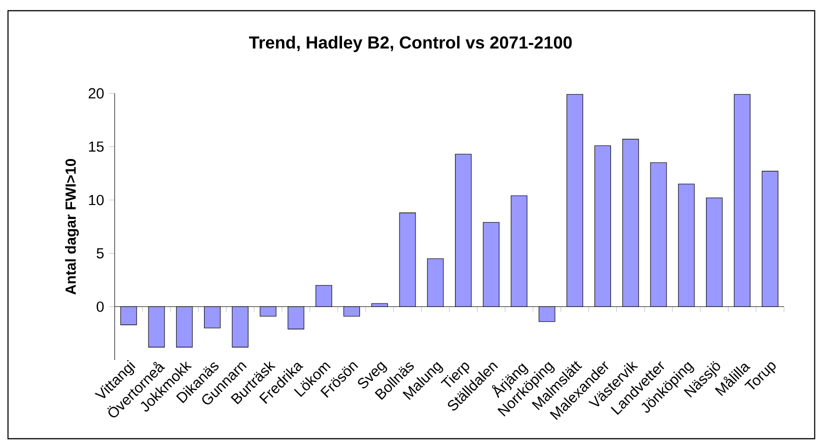 This screenshot has height=440, width=823. What do you see at coordinates (96, 93) in the screenshot?
I see `y-tick-label: 20` at bounding box center [96, 93].